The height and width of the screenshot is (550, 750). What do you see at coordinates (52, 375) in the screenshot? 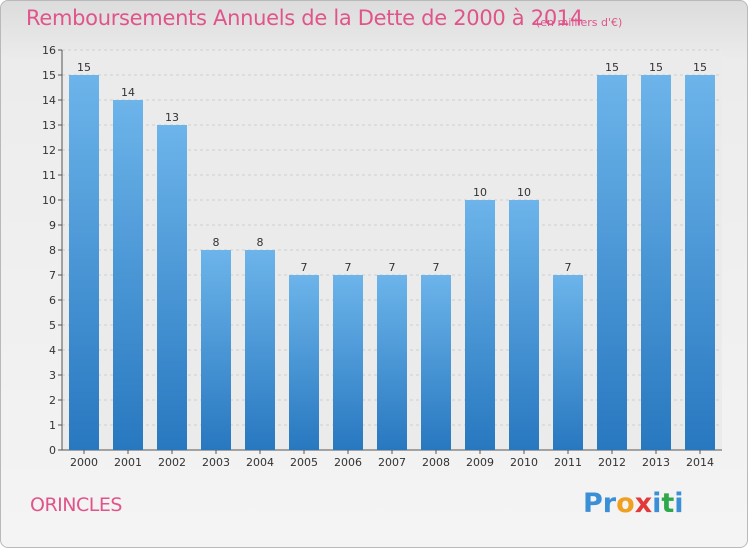
I see `y-tick-label: 3` at bounding box center [52, 375].